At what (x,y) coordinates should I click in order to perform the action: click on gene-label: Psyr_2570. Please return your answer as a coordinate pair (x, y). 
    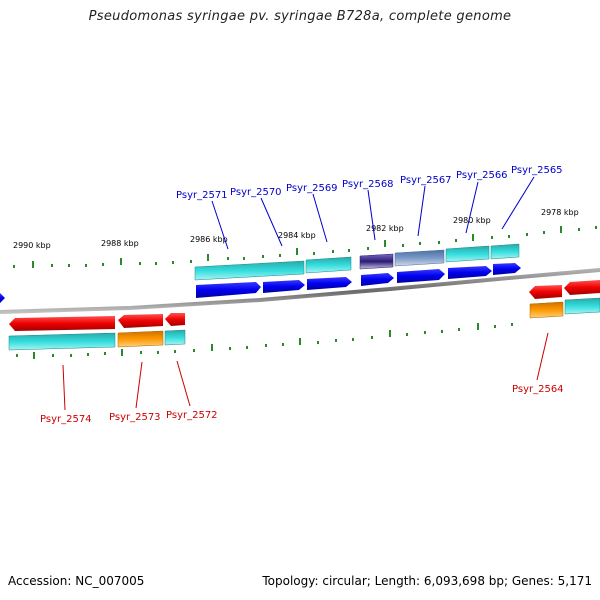
    Looking at the image, I should click on (256, 192).